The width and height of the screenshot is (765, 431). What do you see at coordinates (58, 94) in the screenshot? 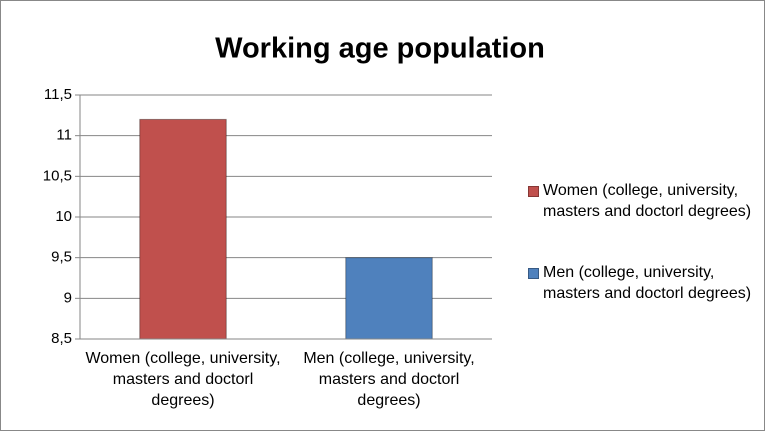
I see `y-tick-label: 11,5` at bounding box center [58, 94].